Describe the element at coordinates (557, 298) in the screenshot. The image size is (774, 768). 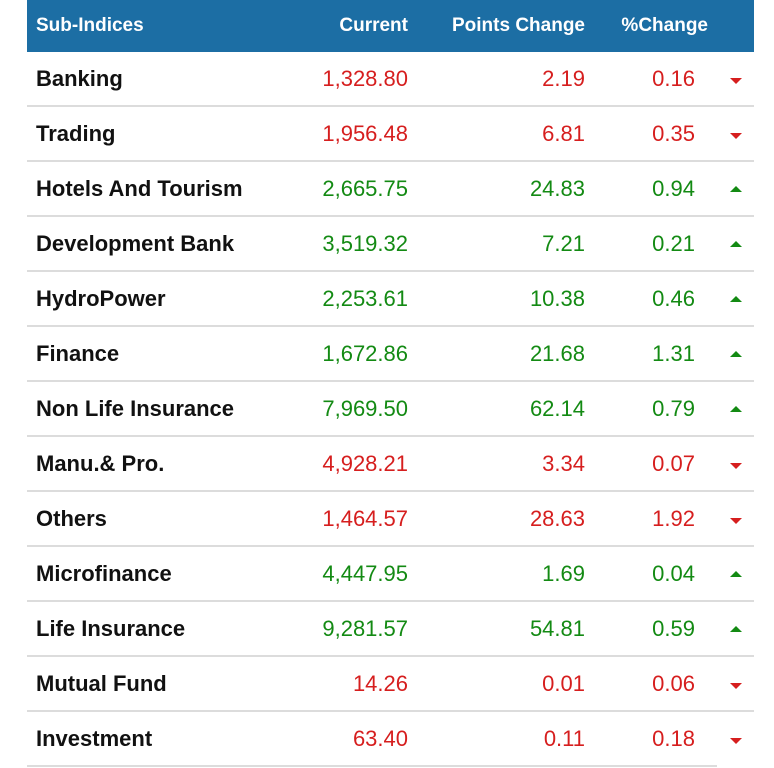
I see `points-change: 10.38` at that location.